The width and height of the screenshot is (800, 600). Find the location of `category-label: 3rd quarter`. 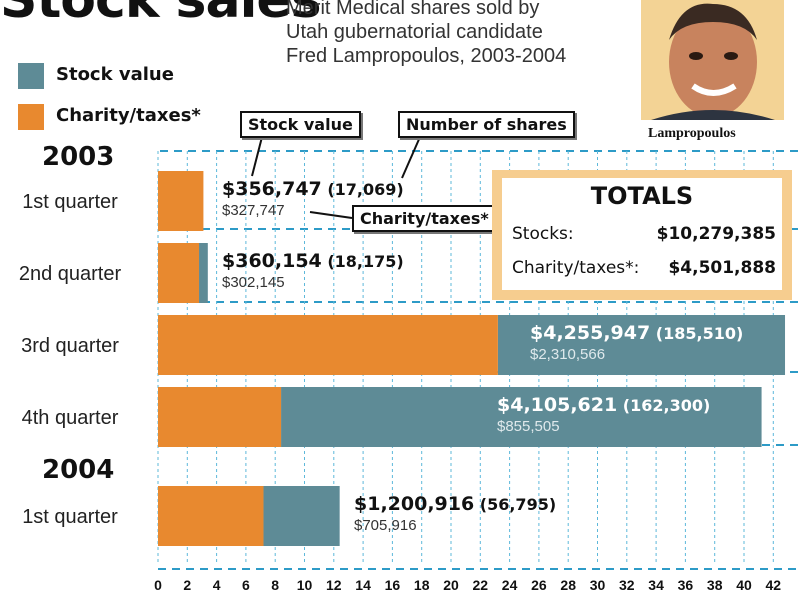

category-label: 3rd quarter is located at coordinates (70, 346).